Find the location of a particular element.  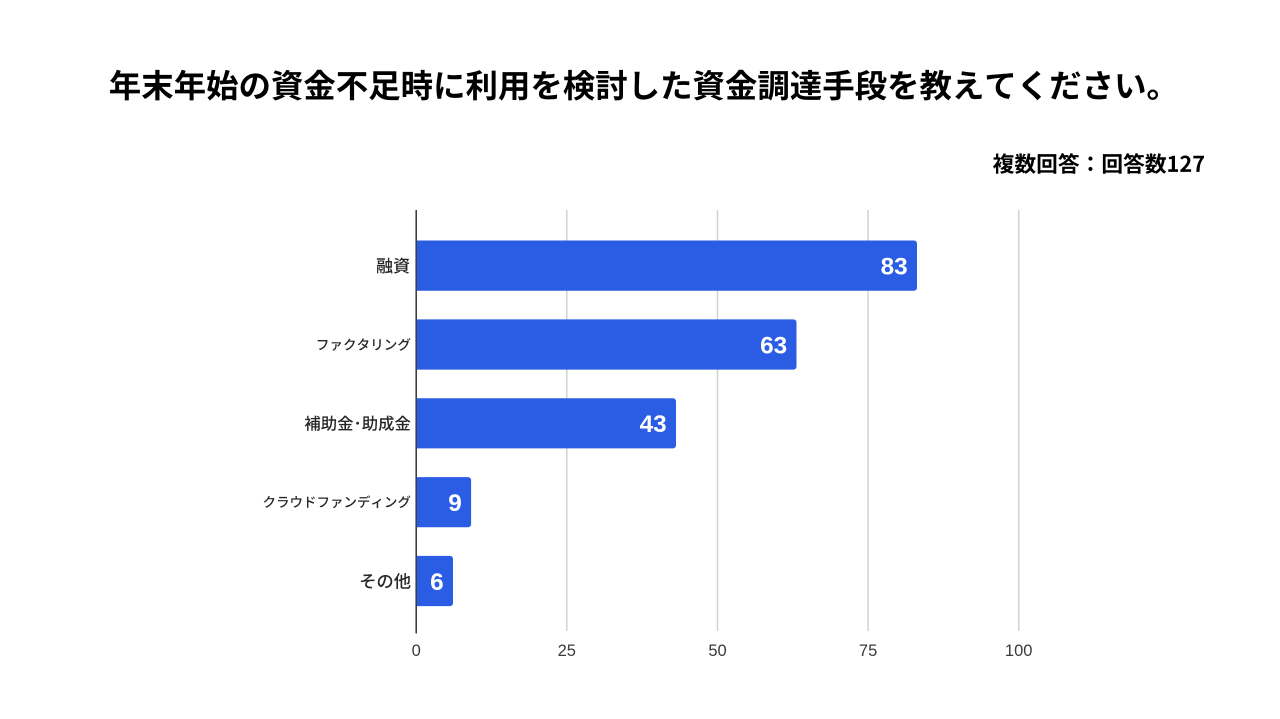

svg-text: 9 is located at coordinates (455, 503).